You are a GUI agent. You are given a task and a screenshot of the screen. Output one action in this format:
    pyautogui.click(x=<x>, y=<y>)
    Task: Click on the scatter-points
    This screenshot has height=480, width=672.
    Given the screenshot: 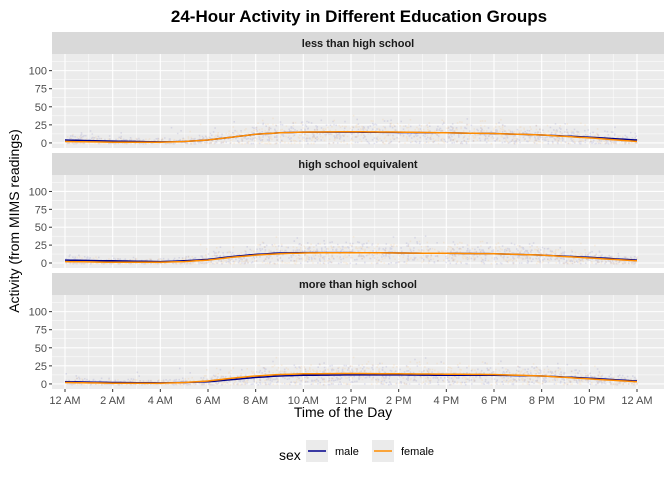 What is the action you would take?
    pyautogui.click(x=352, y=129)
    